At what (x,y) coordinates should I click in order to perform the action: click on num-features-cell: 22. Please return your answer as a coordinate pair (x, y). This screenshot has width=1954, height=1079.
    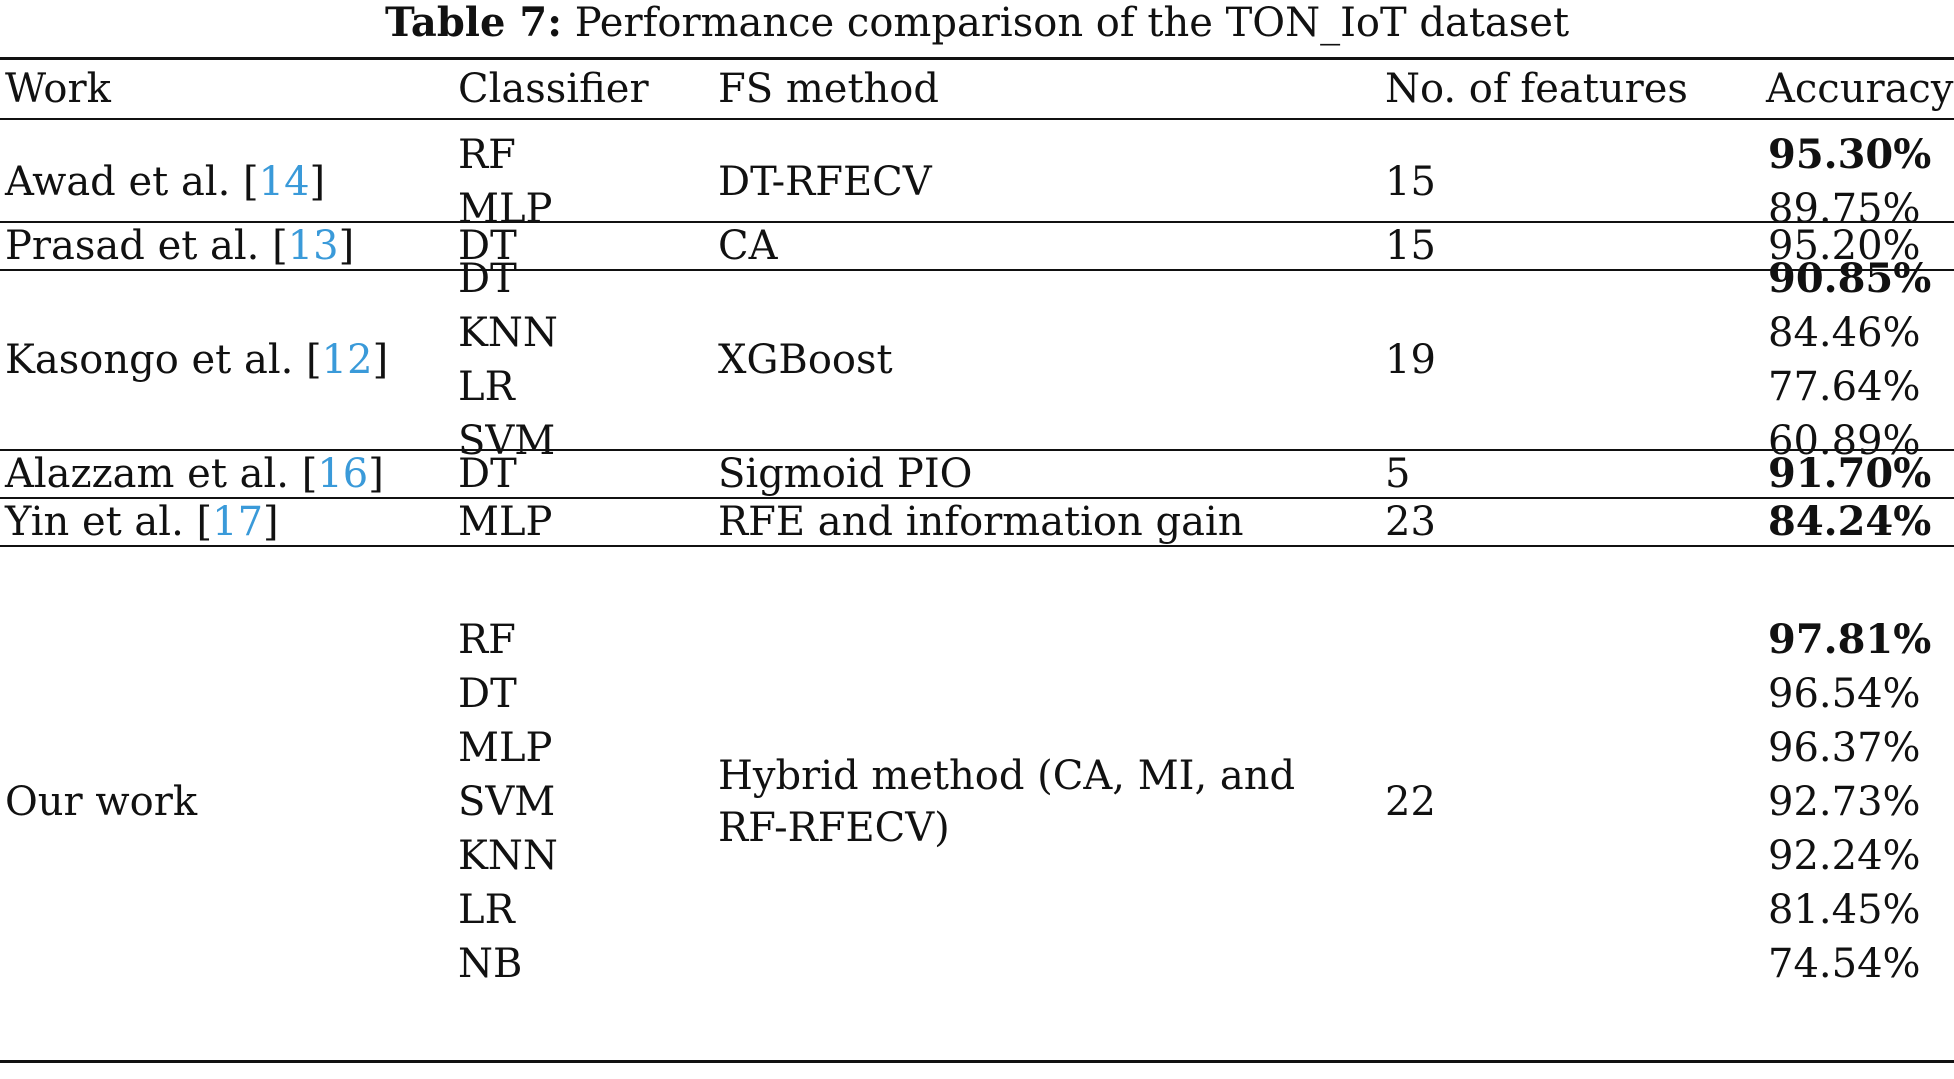
    Looking at the image, I should click on (1410, 801).